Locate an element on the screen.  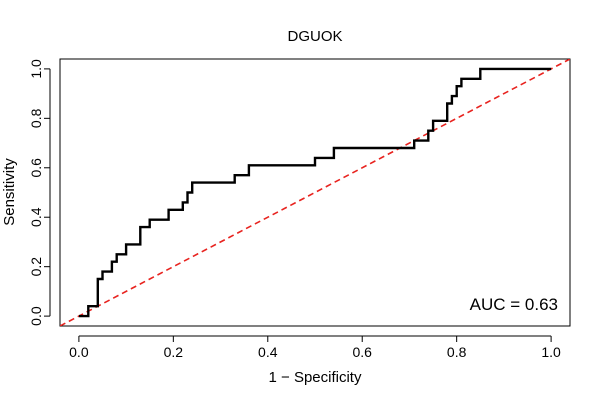
auc-annotation: AUC = 0.63 is located at coordinates (514, 304).